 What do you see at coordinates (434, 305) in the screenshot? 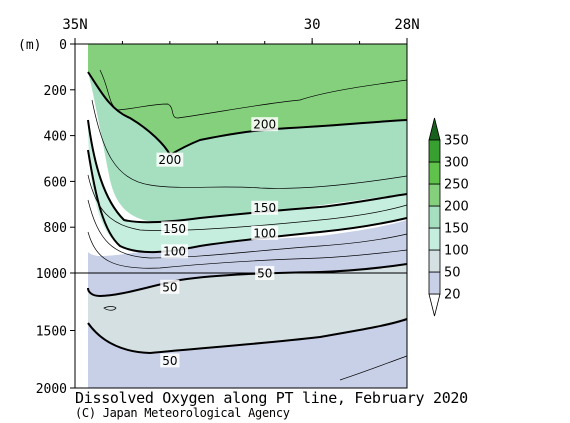
I see `colorbar-min-arrow` at bounding box center [434, 305].